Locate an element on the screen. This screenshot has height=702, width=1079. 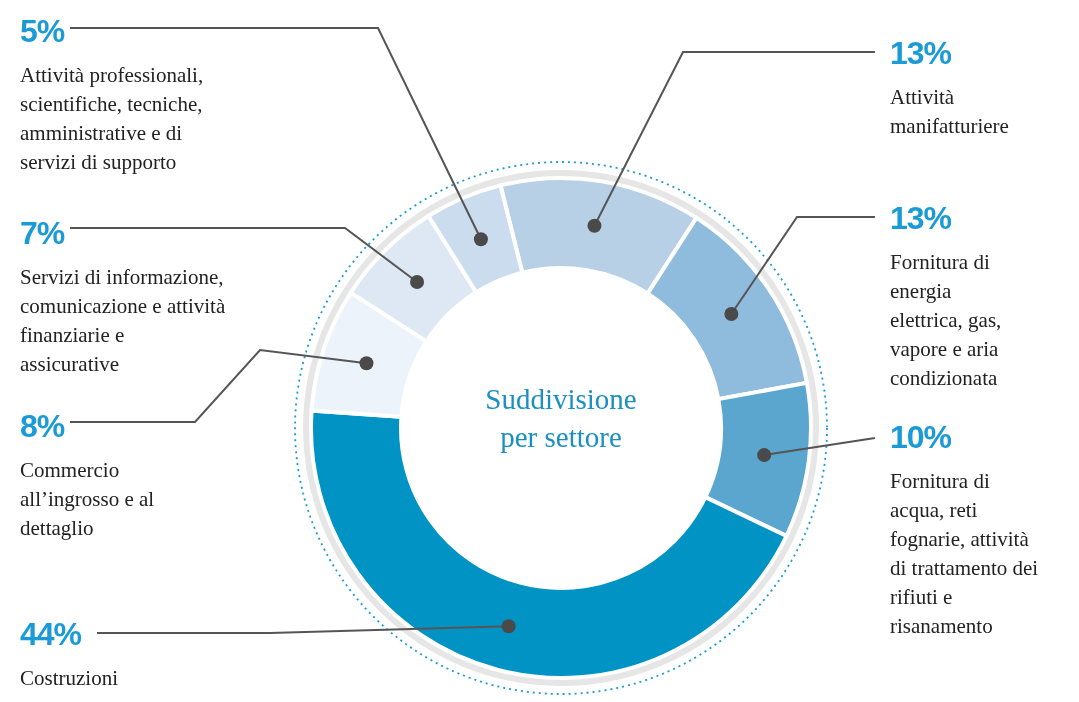
data-label: 5% is located at coordinates (42, 31).